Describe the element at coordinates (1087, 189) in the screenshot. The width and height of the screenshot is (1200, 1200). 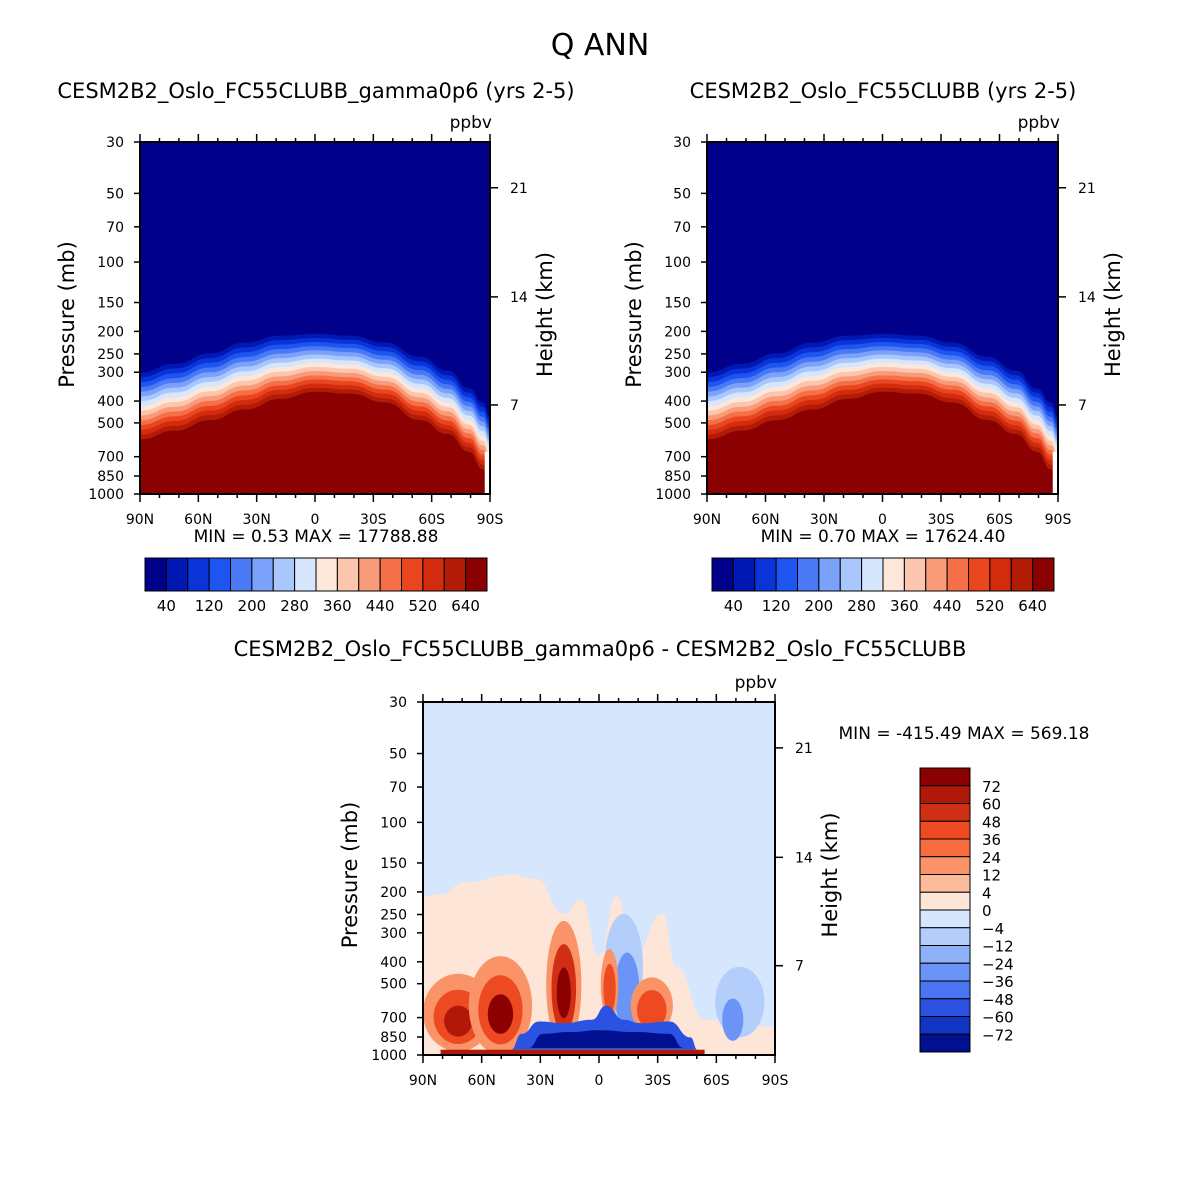
I see `y-right-tick-label: 21` at that location.